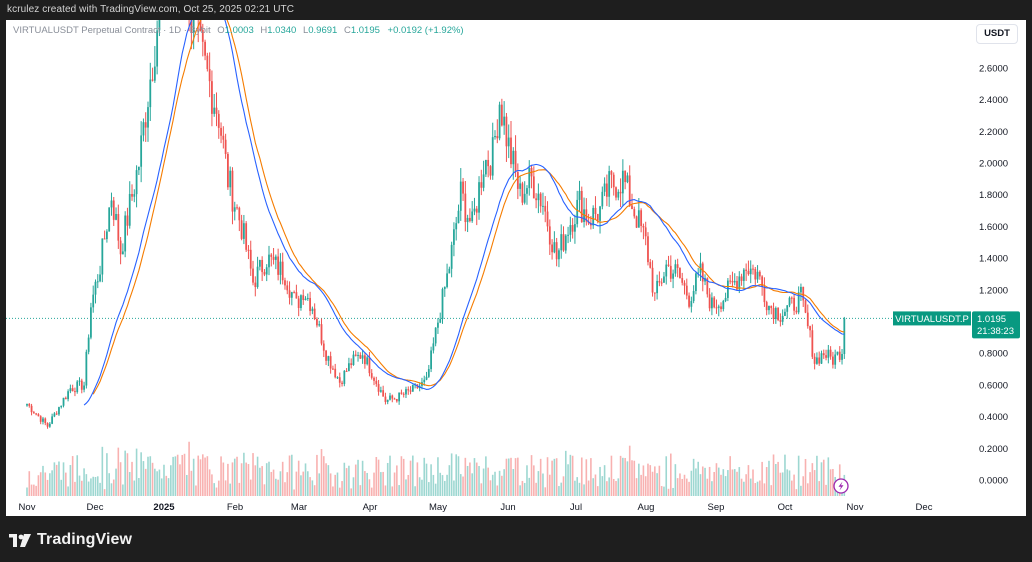  What do you see at coordinates (993, 132) in the screenshot?
I see `y-tick-label: 2.2000` at bounding box center [993, 132].